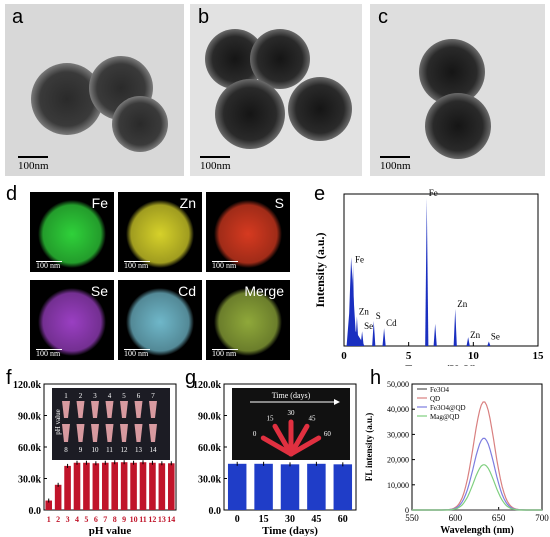 Image resolution: width=550 pixels, height=537 pixels. What do you see at coordinates (124, 519) in the screenshot?
I see `x-tick-label: 9` at bounding box center [124, 519].